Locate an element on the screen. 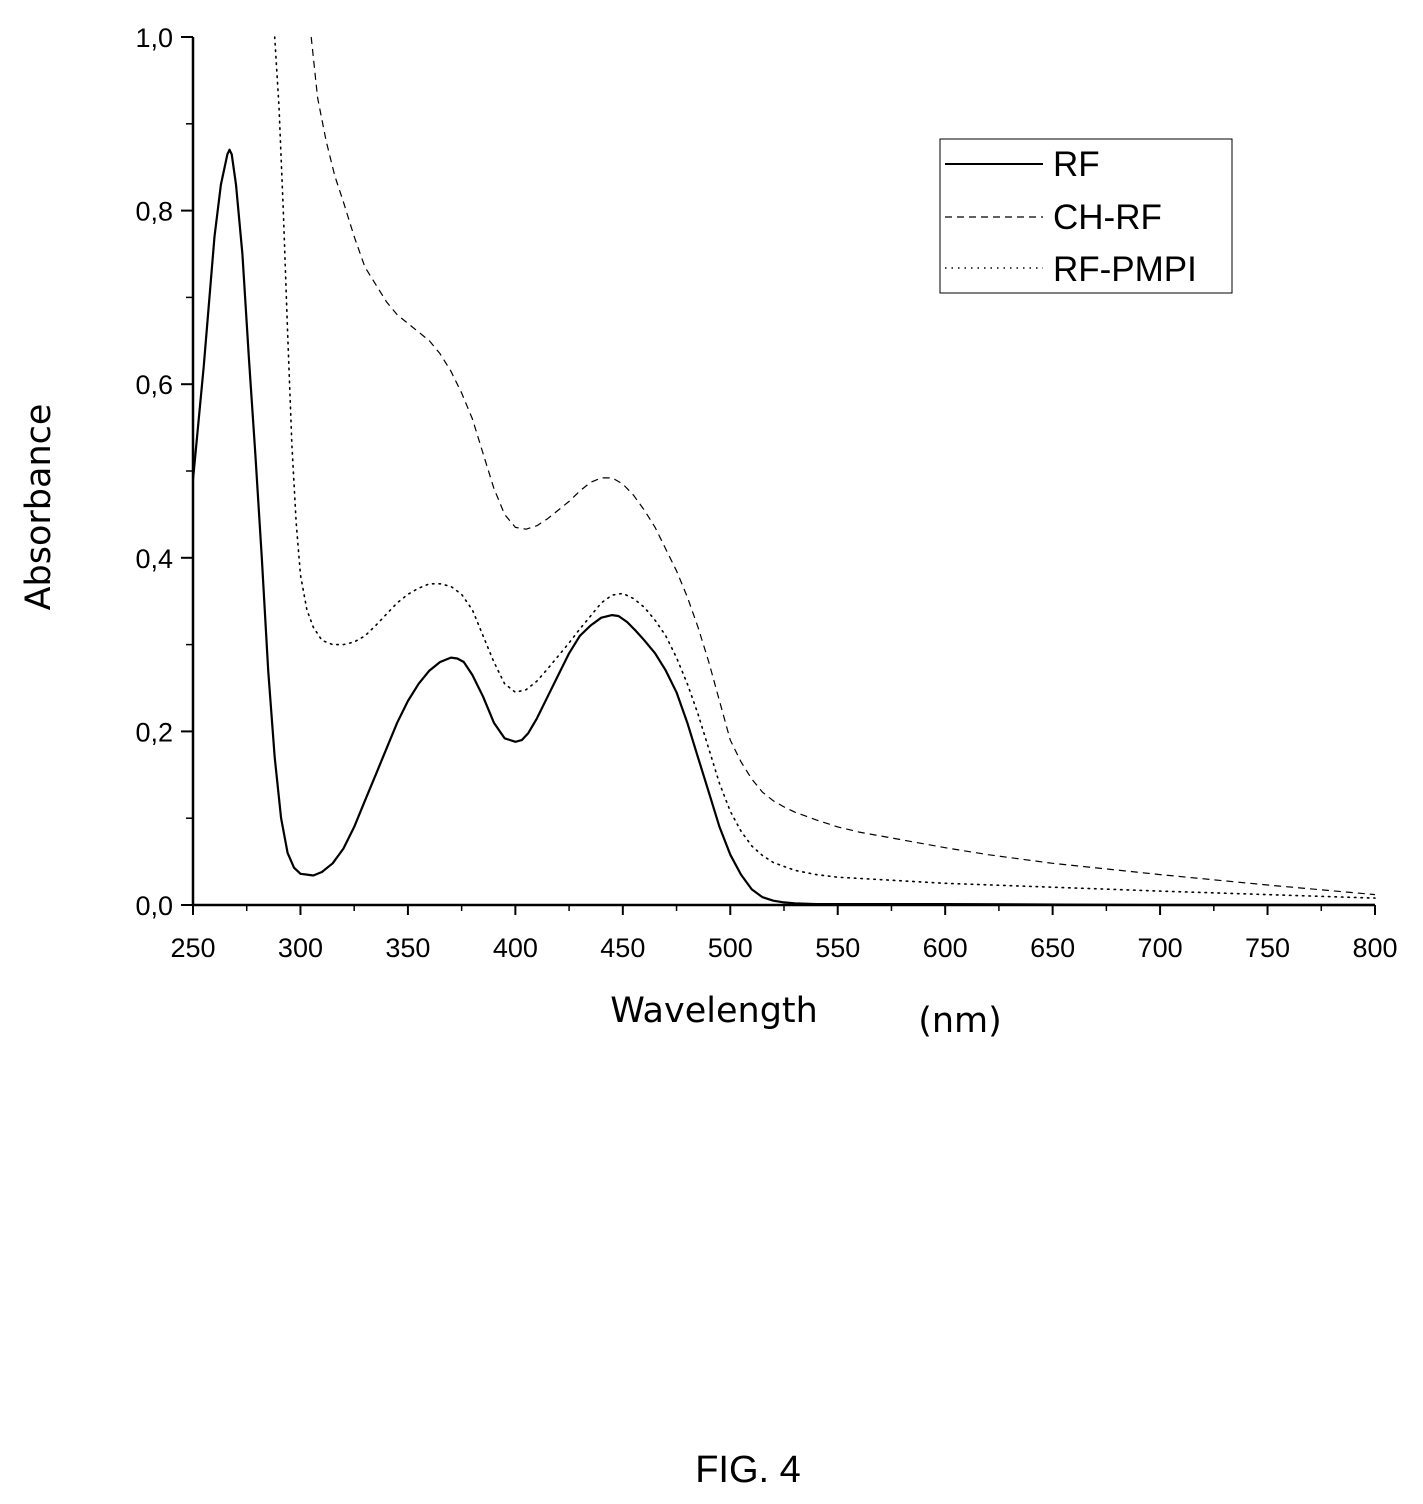  legend-box is located at coordinates (1086, 216).